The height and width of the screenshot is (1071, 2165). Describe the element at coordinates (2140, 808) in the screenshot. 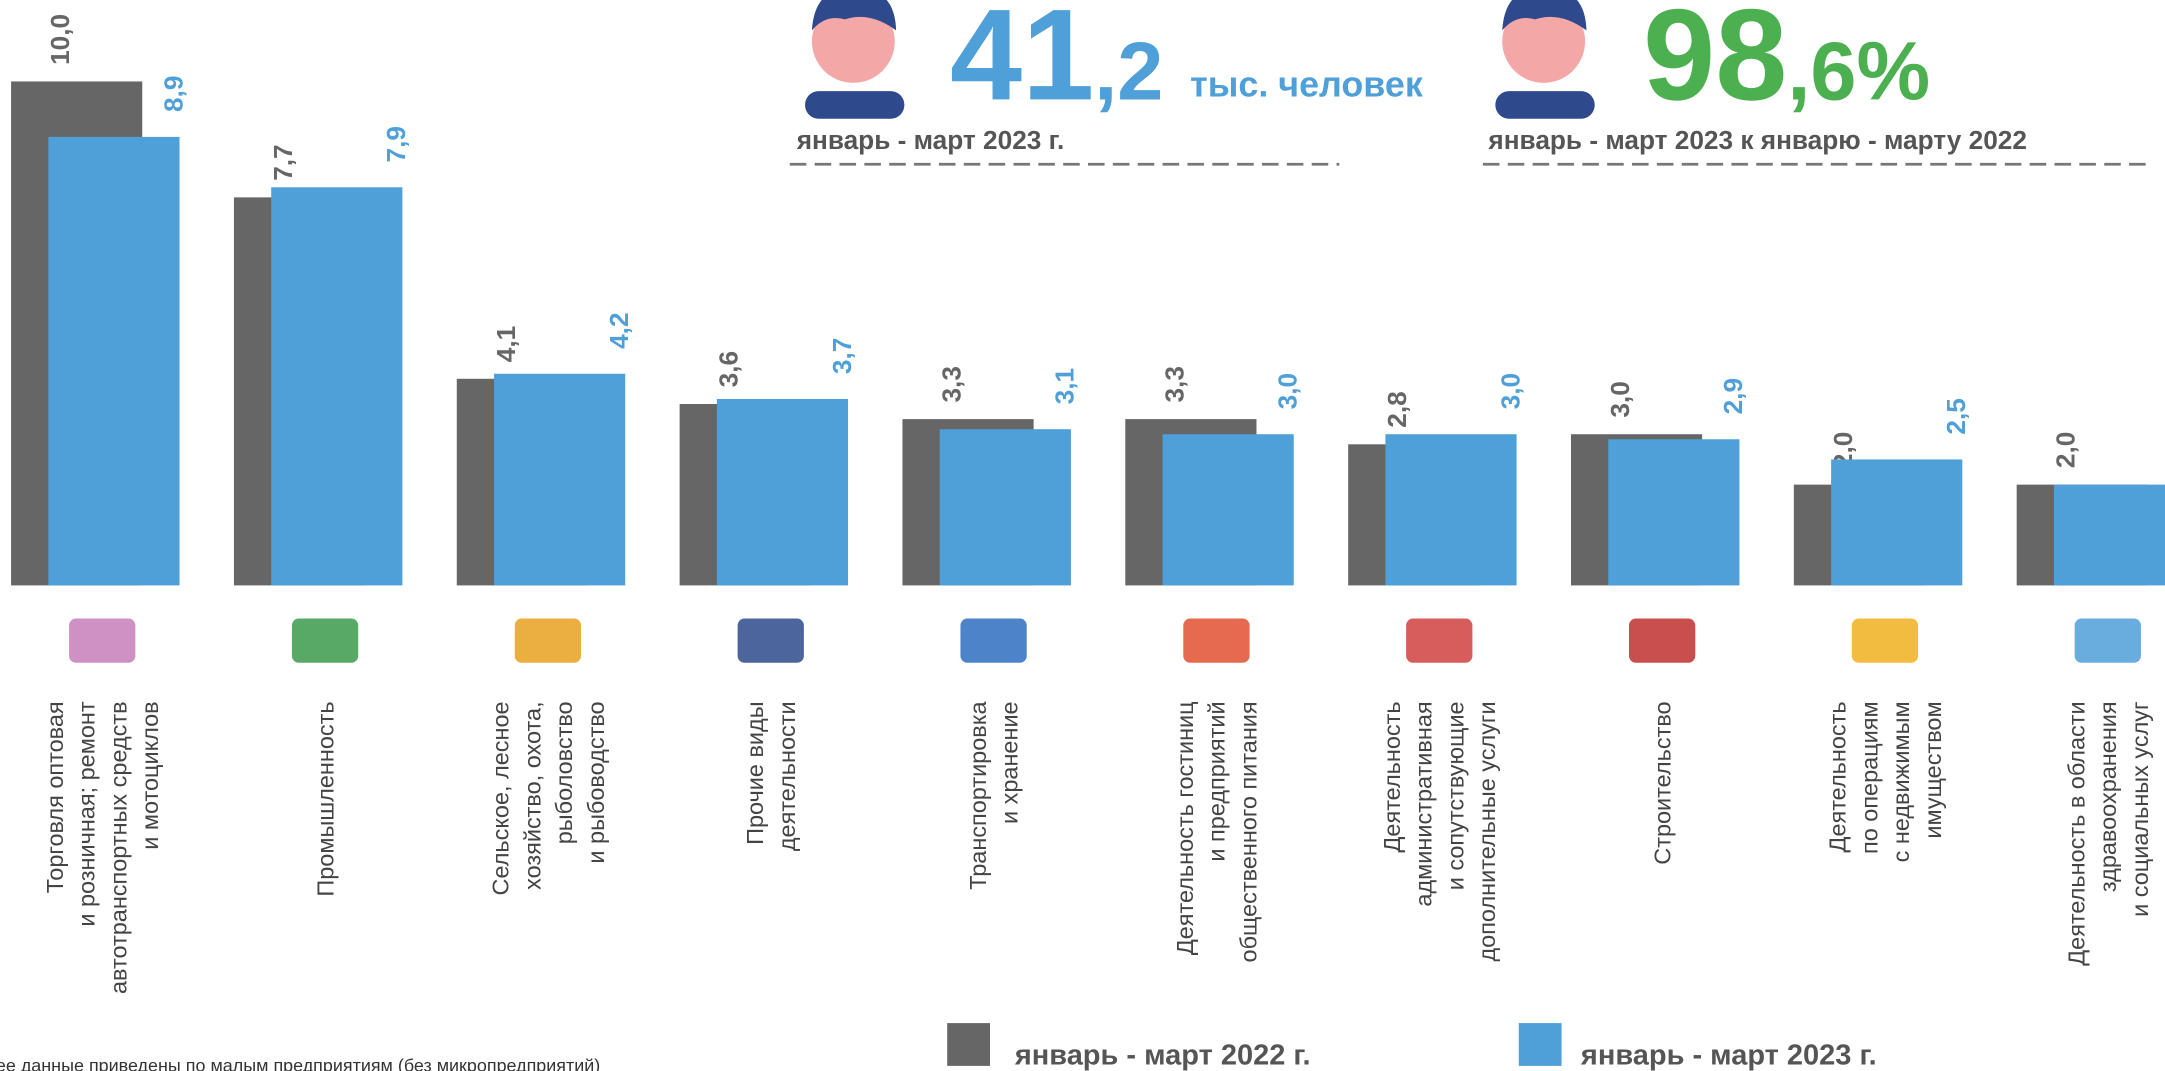

I see `category-label: и социальных услуг` at that location.